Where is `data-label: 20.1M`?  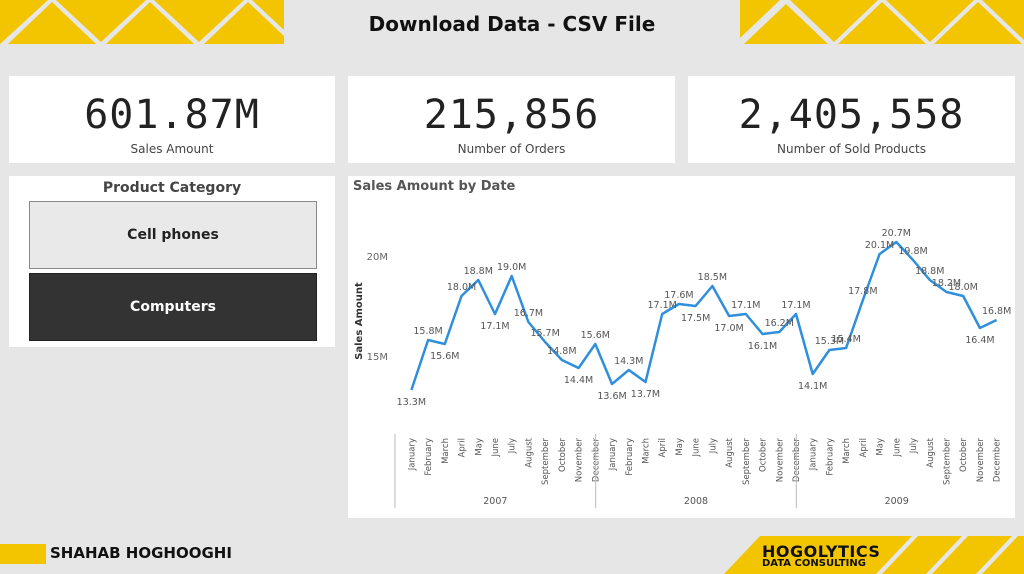
data-label: 20.1M is located at coordinates (879, 245).